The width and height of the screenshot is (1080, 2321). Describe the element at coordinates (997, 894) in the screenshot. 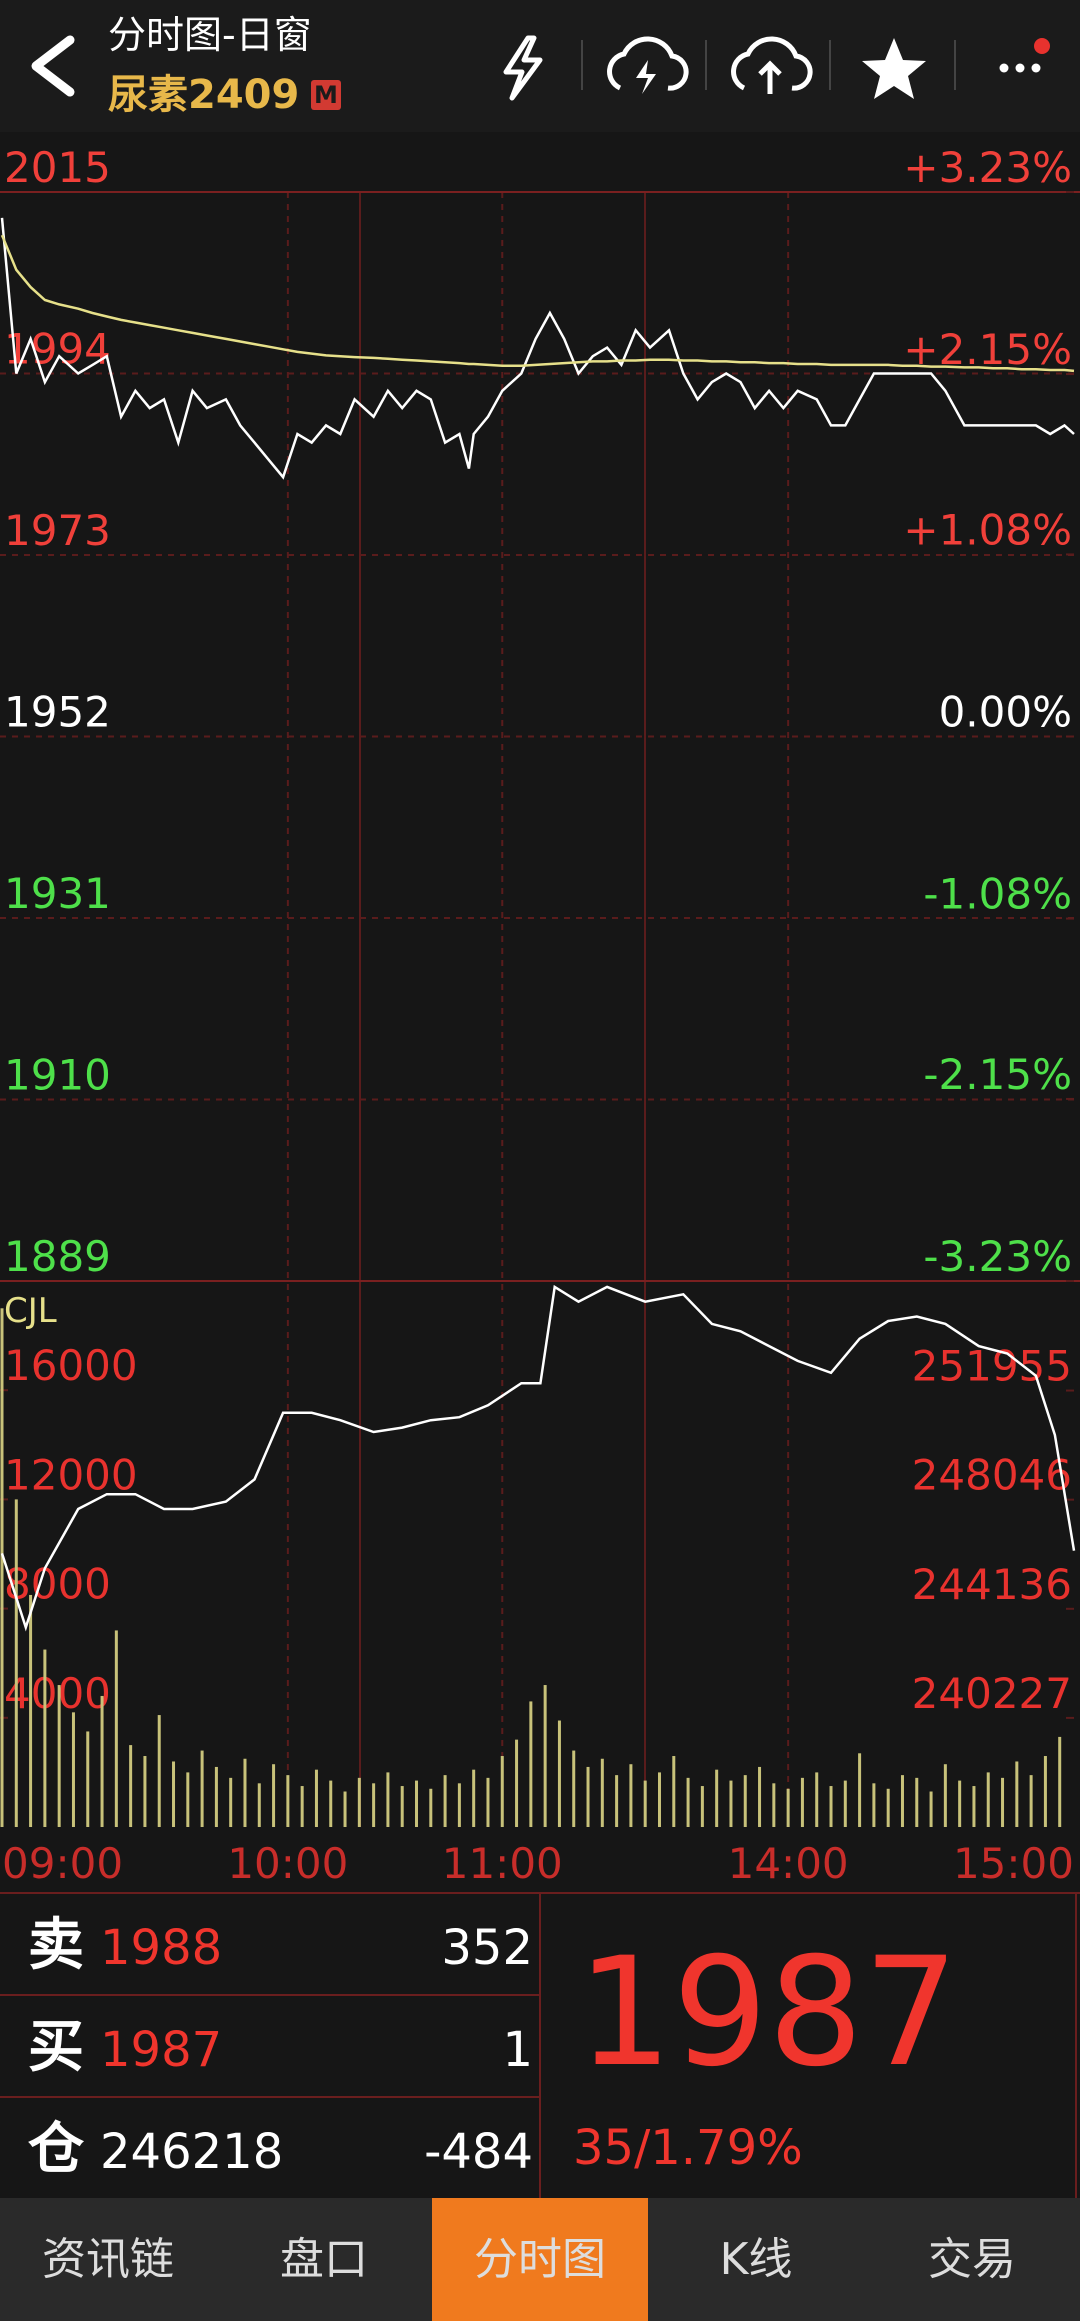

I see `y2-tick-label: -1.08%` at that location.